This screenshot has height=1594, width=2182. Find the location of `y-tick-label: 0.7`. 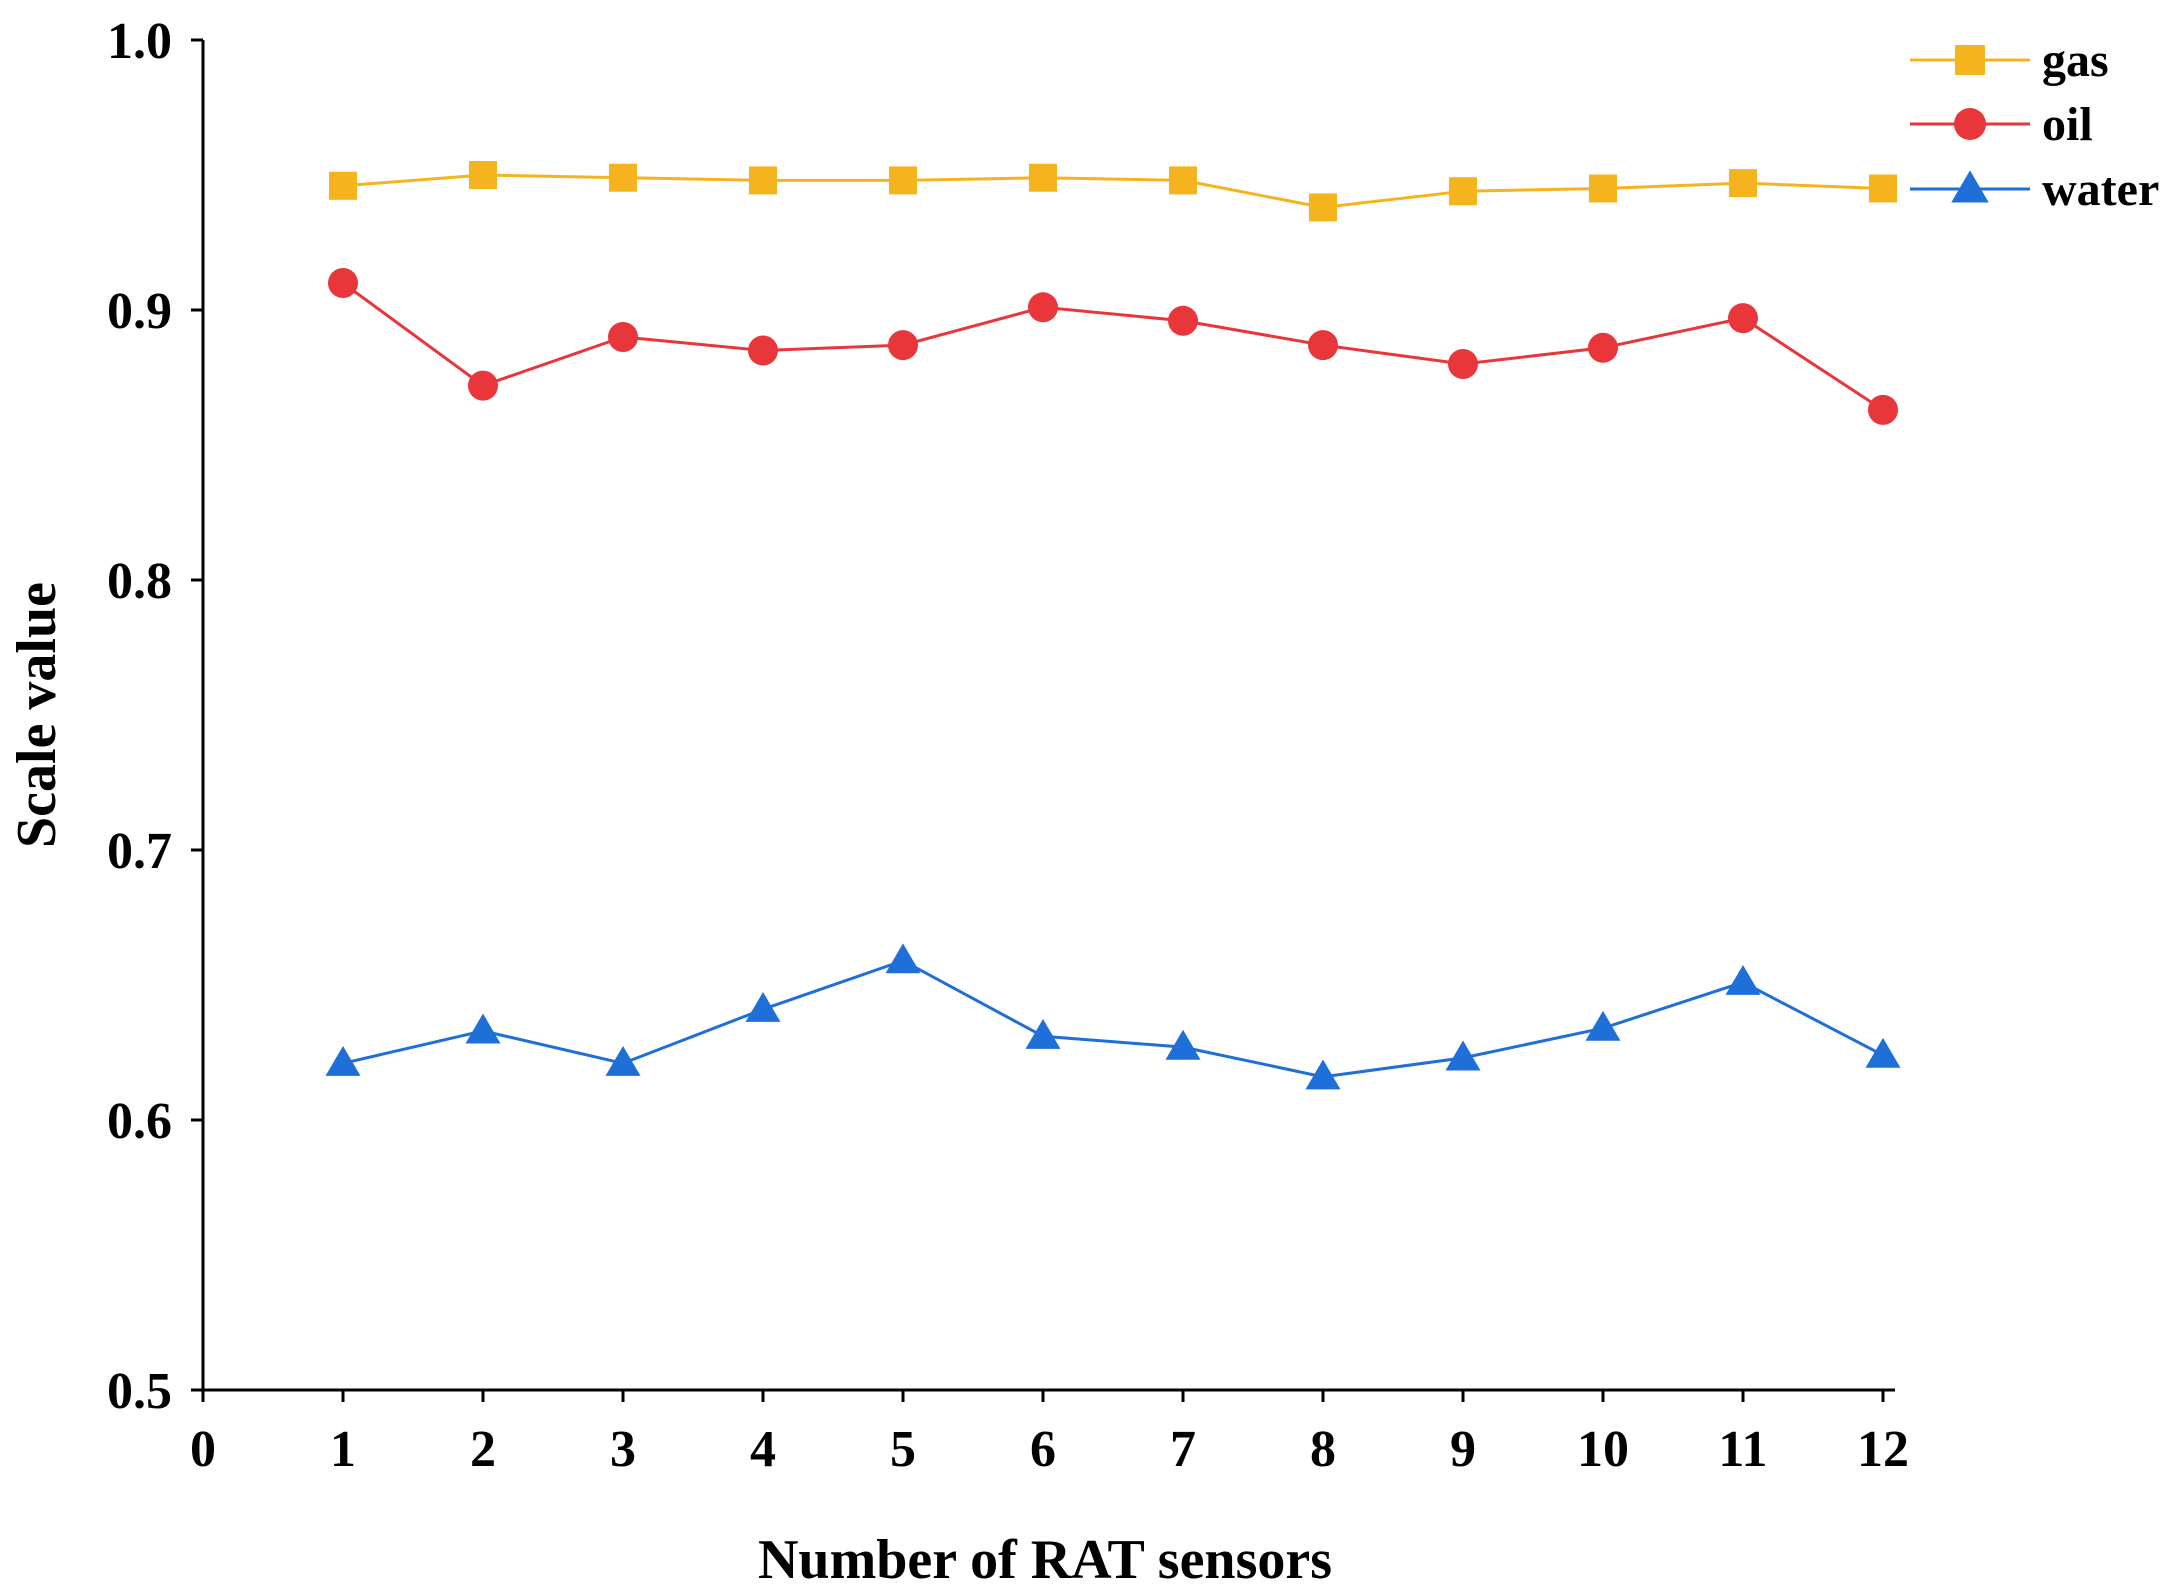

y-tick-label: 0.7 is located at coordinates (139, 851).